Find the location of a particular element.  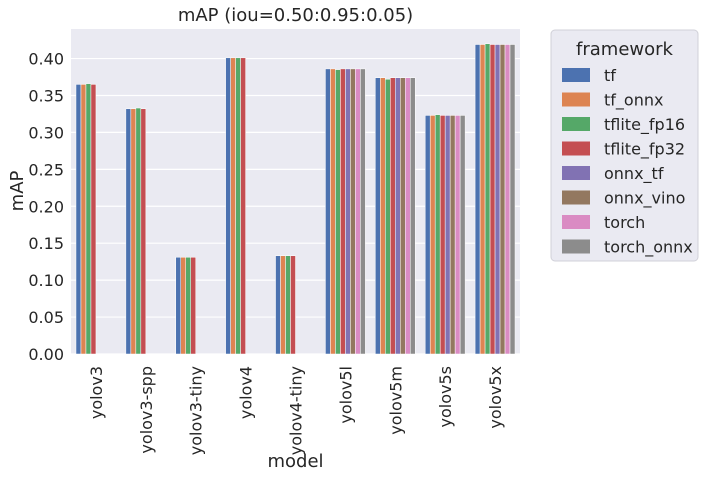

bar-yolov5x-tflite_fp16 is located at coordinates (487, 199).